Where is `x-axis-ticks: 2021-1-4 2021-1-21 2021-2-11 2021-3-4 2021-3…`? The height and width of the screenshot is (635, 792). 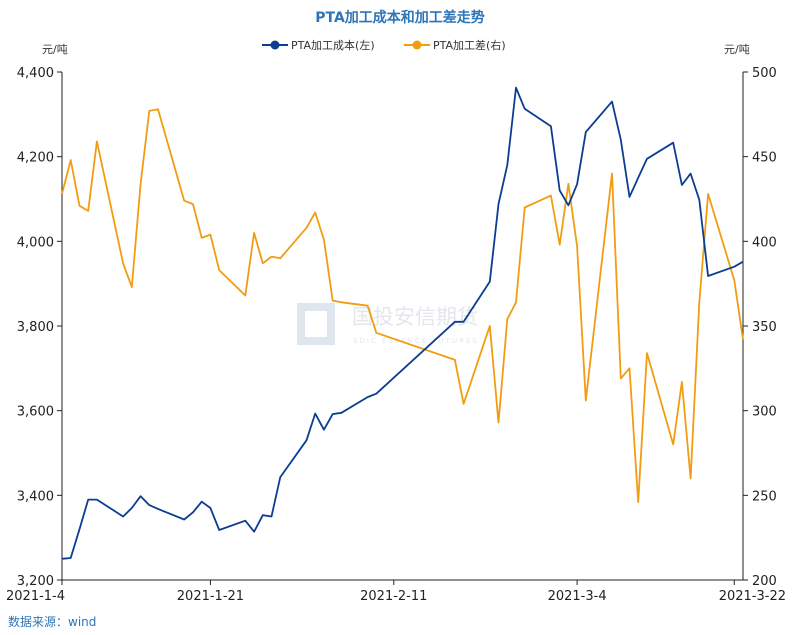 x-axis-ticks: 2021-1-4 2021-1-21 2021-2-11 2021-3-4 2021-3… is located at coordinates (396, 592).